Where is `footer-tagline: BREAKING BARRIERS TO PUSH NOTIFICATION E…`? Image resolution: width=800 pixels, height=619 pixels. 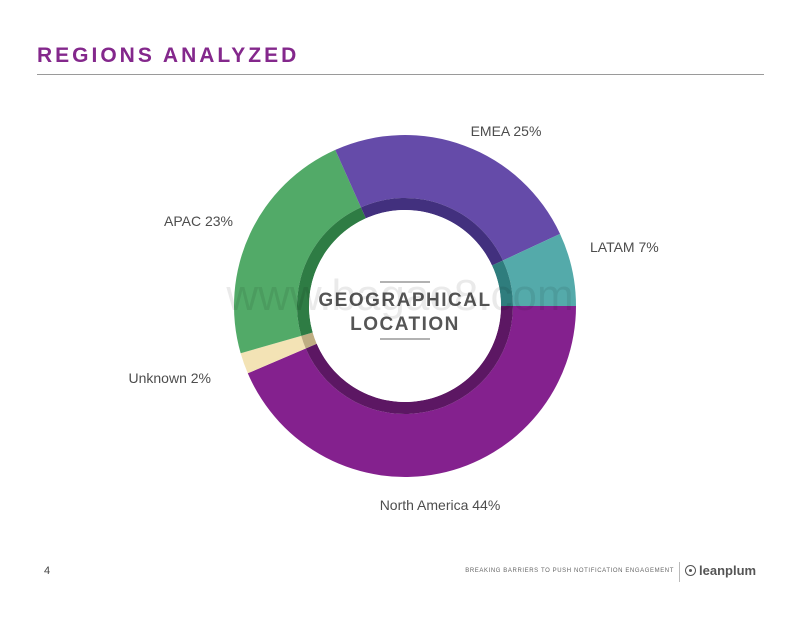
footer-tagline: BREAKING BARRIERS TO PUSH NOTIFICATION E… is located at coordinates (569, 571).